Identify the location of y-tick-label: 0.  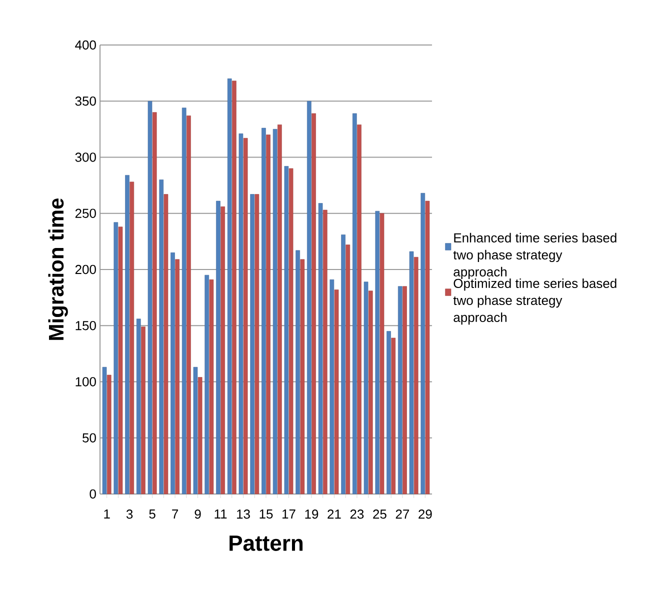
(93, 494).